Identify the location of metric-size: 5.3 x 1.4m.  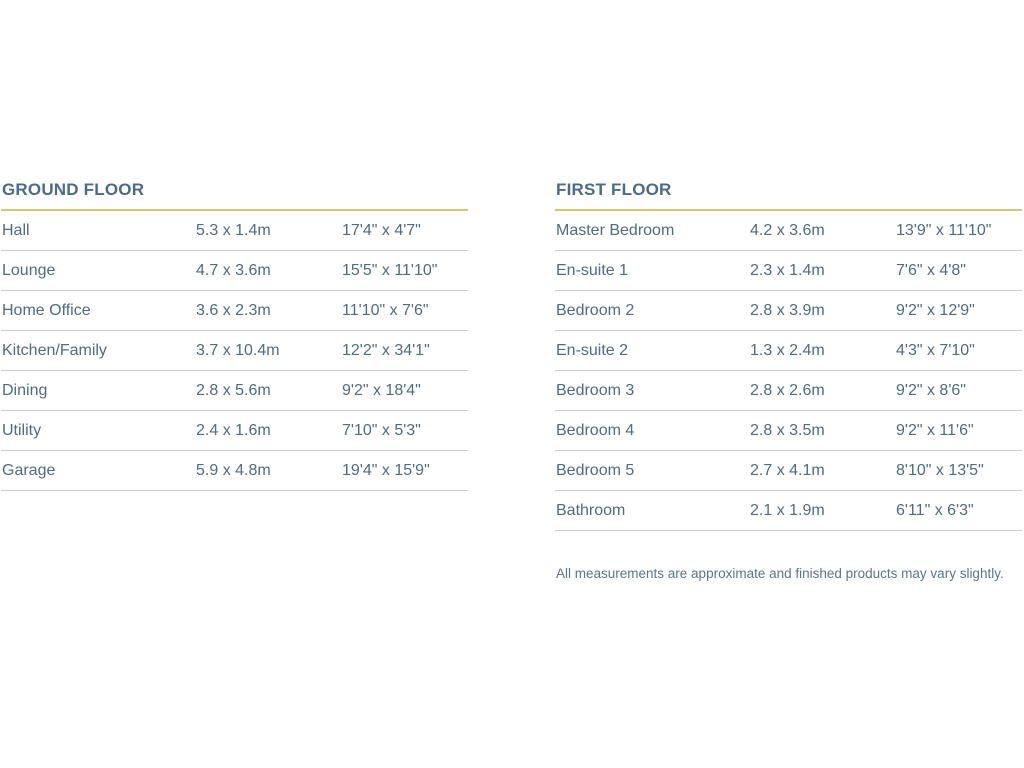
(233, 230).